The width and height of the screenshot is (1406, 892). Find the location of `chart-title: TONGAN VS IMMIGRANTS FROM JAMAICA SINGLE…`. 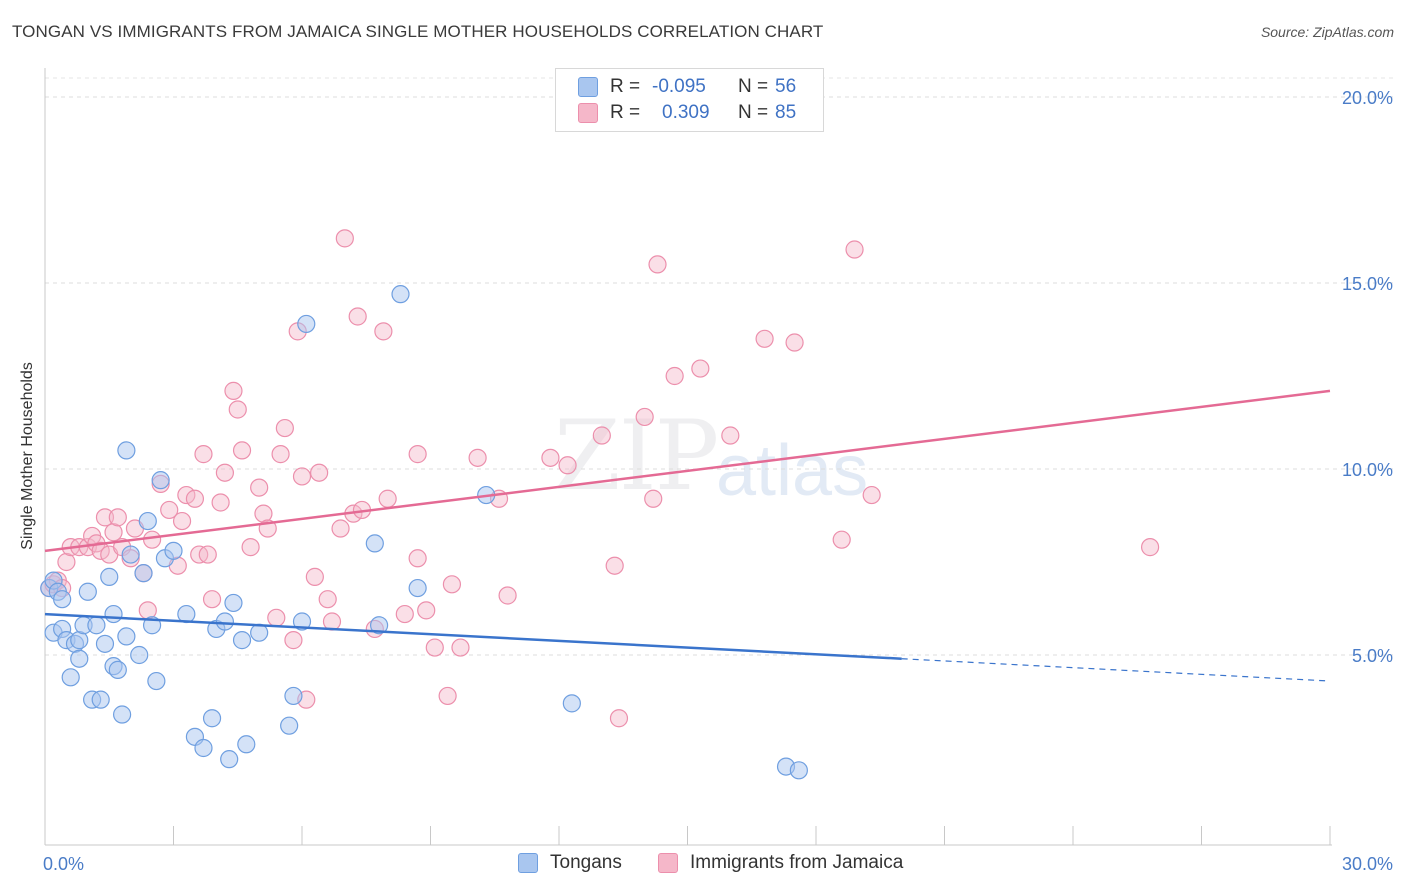

chart-title: TONGAN VS IMMIGRANTS FROM JAMAICA SINGLE… is located at coordinates (418, 31).